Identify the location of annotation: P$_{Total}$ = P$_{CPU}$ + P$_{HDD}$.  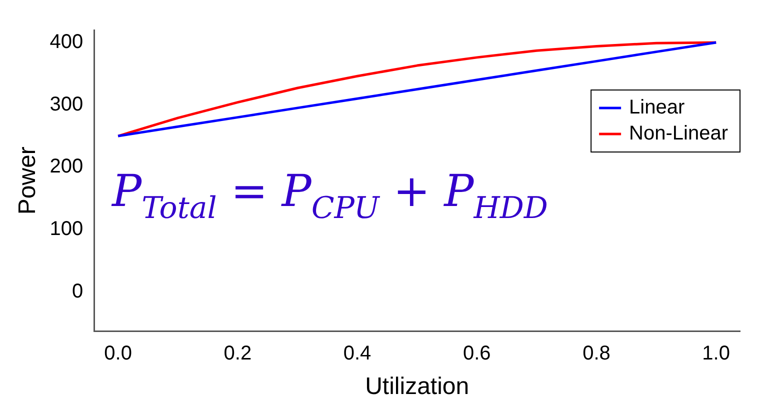
(330, 196).